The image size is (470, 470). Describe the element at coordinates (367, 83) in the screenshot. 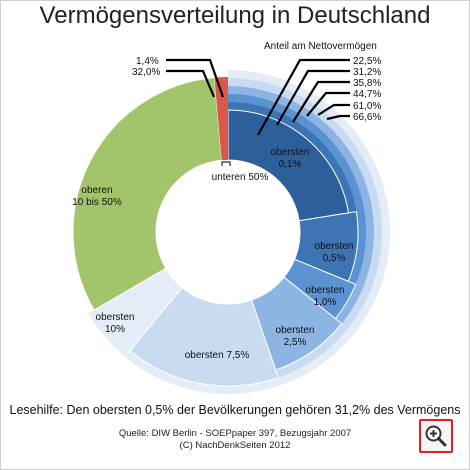

I see `cumulative-value-3: 35,8%` at that location.